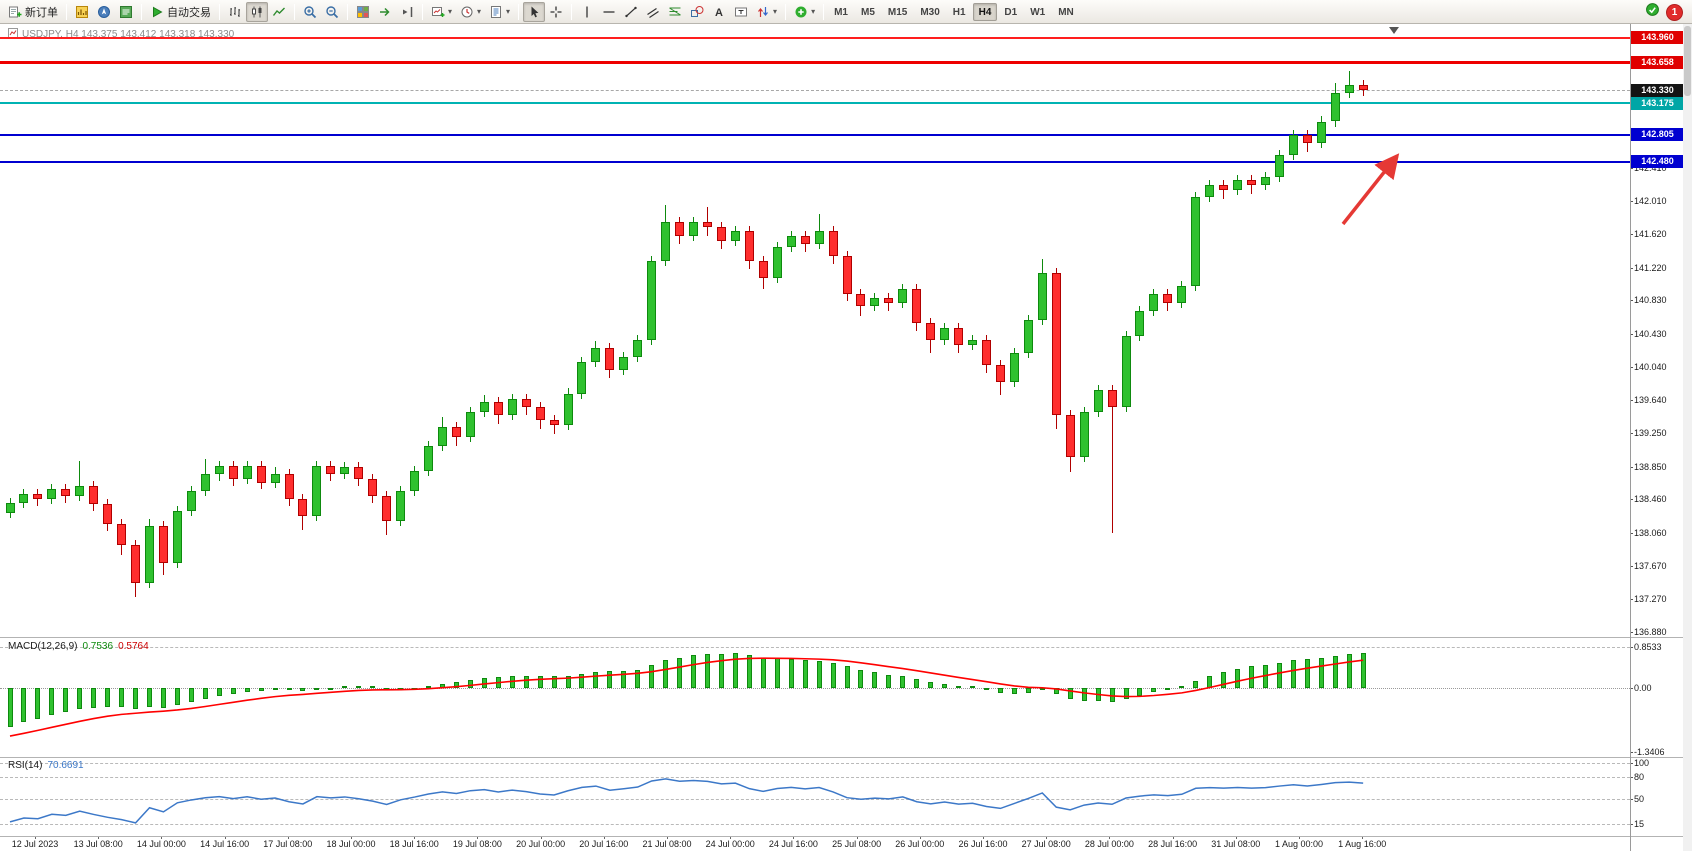 Image resolution: width=1692 pixels, height=851 pixels. What do you see at coordinates (310, 12) in the screenshot?
I see `zoom-in-button` at bounding box center [310, 12].